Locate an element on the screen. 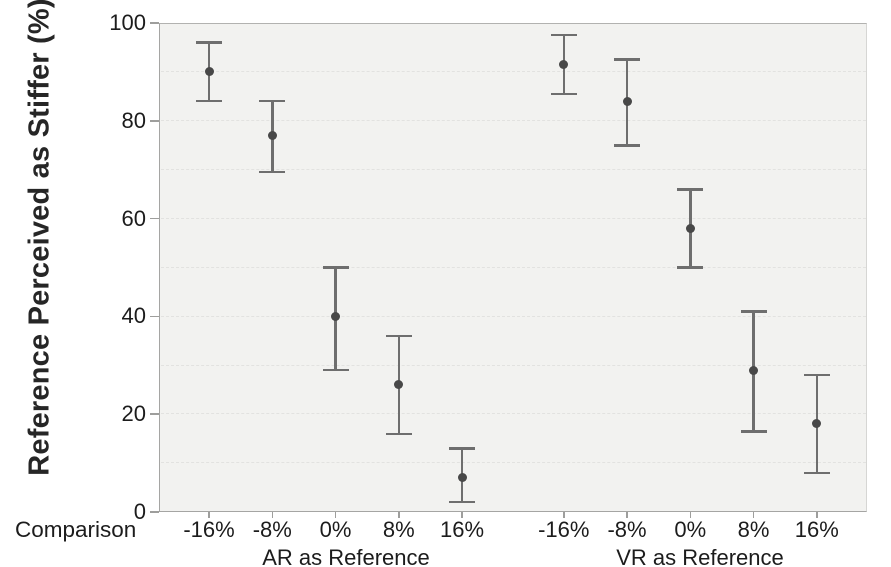 This screenshot has width=891, height=567. y-tick-label-100: 100 is located at coordinates (127, 22).